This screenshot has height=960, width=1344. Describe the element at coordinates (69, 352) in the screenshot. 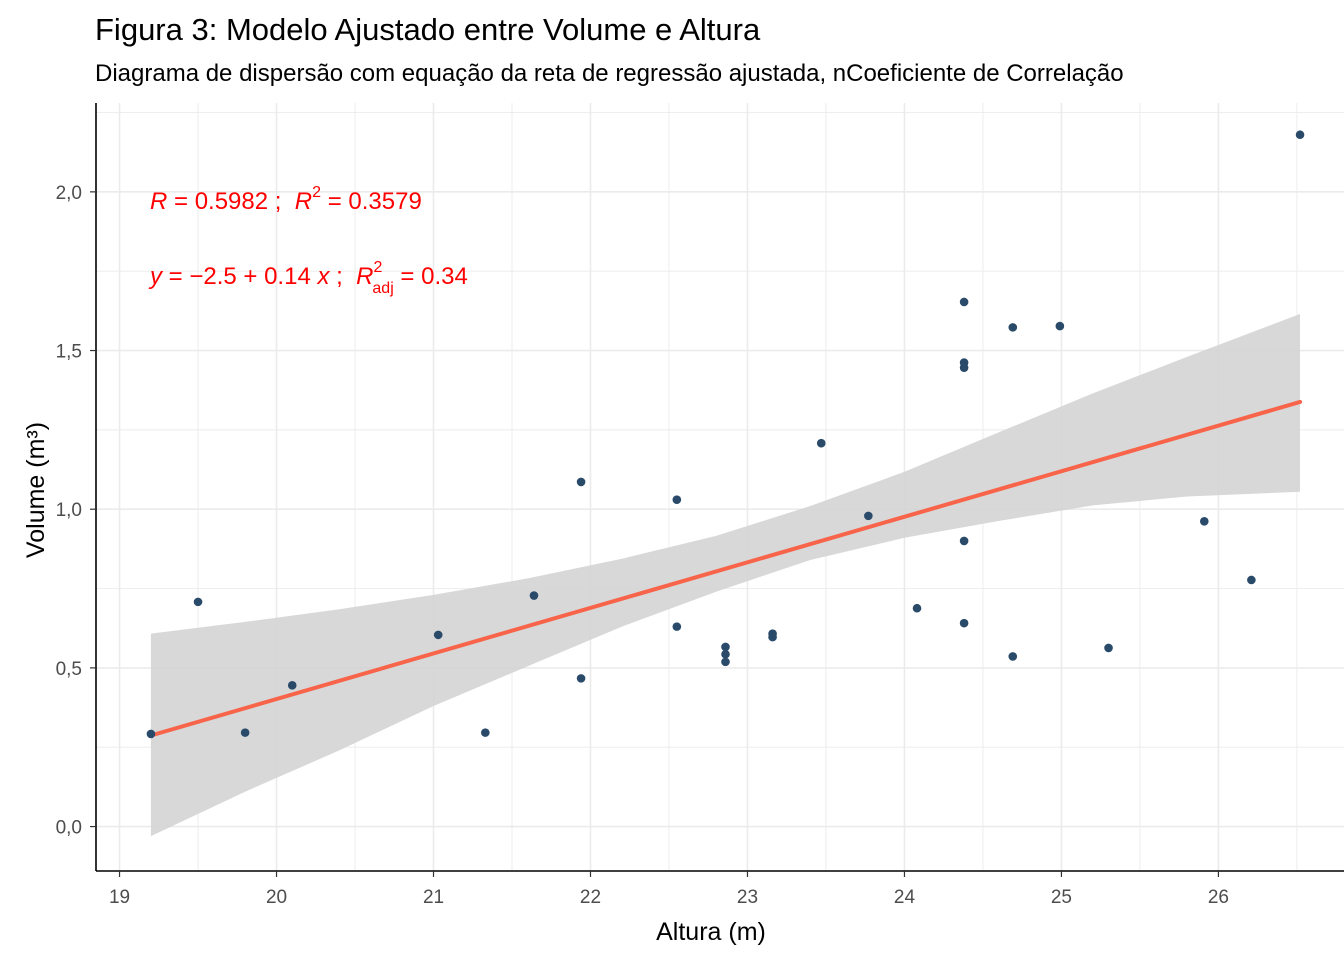

I see `y-tick-label: 1,5` at that location.